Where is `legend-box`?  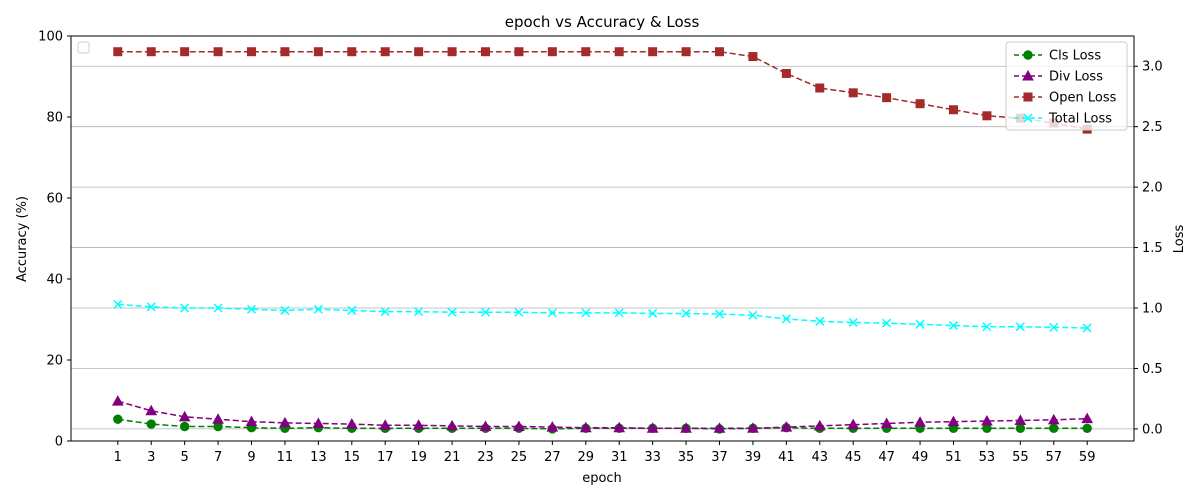 legend-box is located at coordinates (1066, 86).